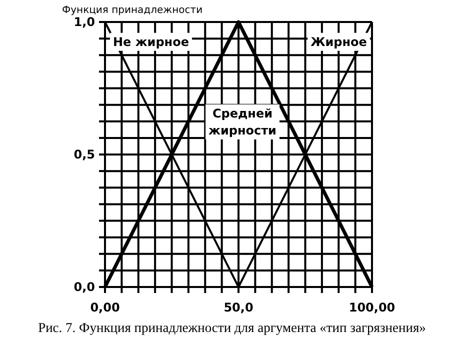  I want to click on series-label: Жирное, so click(338, 41).